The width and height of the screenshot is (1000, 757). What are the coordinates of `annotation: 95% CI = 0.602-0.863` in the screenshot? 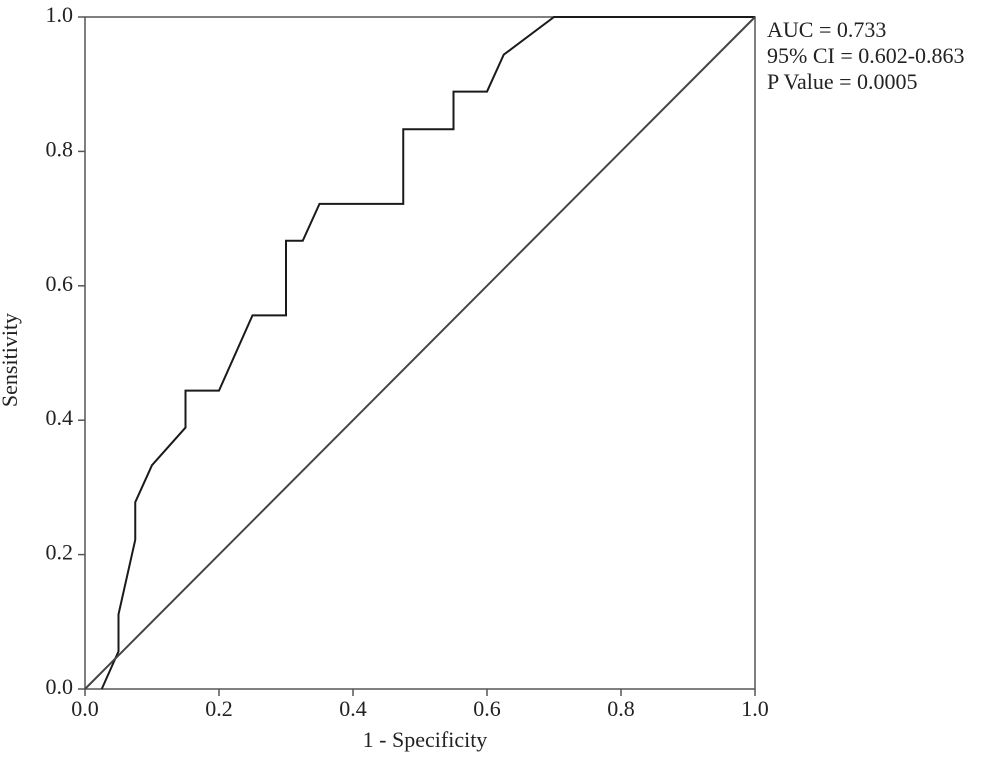 It's located at (866, 55).